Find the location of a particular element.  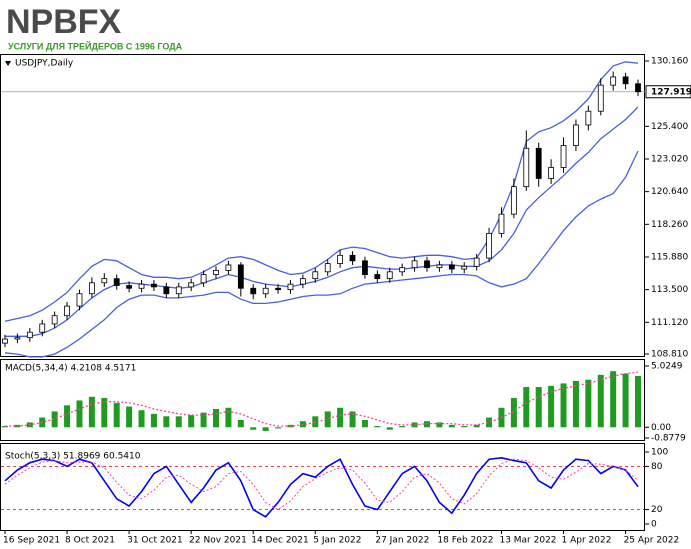

signal-line is located at coordinates (322, 399).